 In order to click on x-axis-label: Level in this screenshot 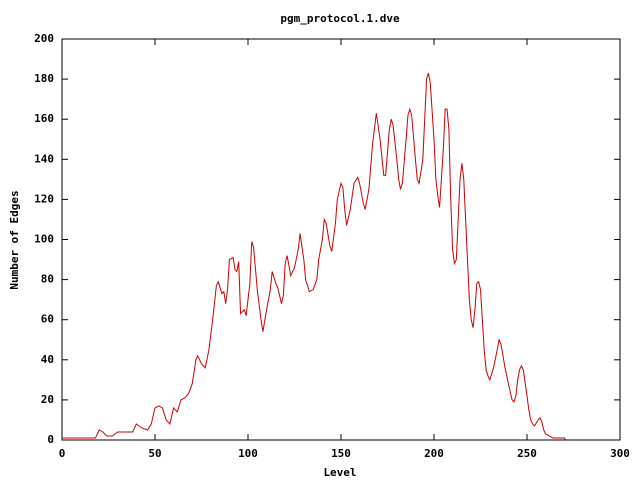, I will do `click(339, 472)`.